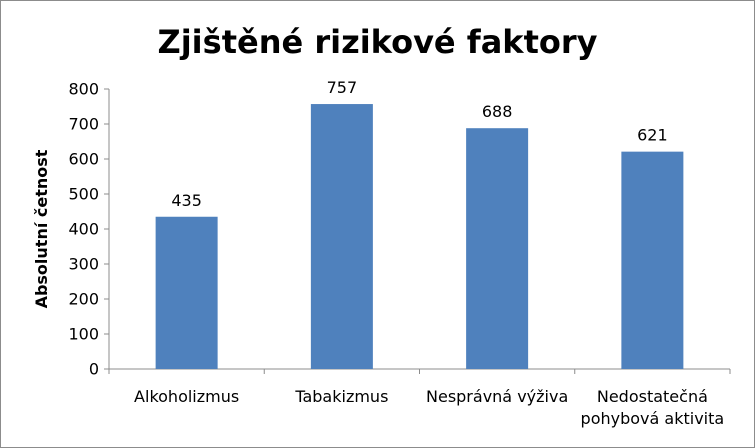 The width and height of the screenshot is (755, 448). Describe the element at coordinates (41, 228) in the screenshot. I see `y-axis-title: Absolutní četnost` at that location.